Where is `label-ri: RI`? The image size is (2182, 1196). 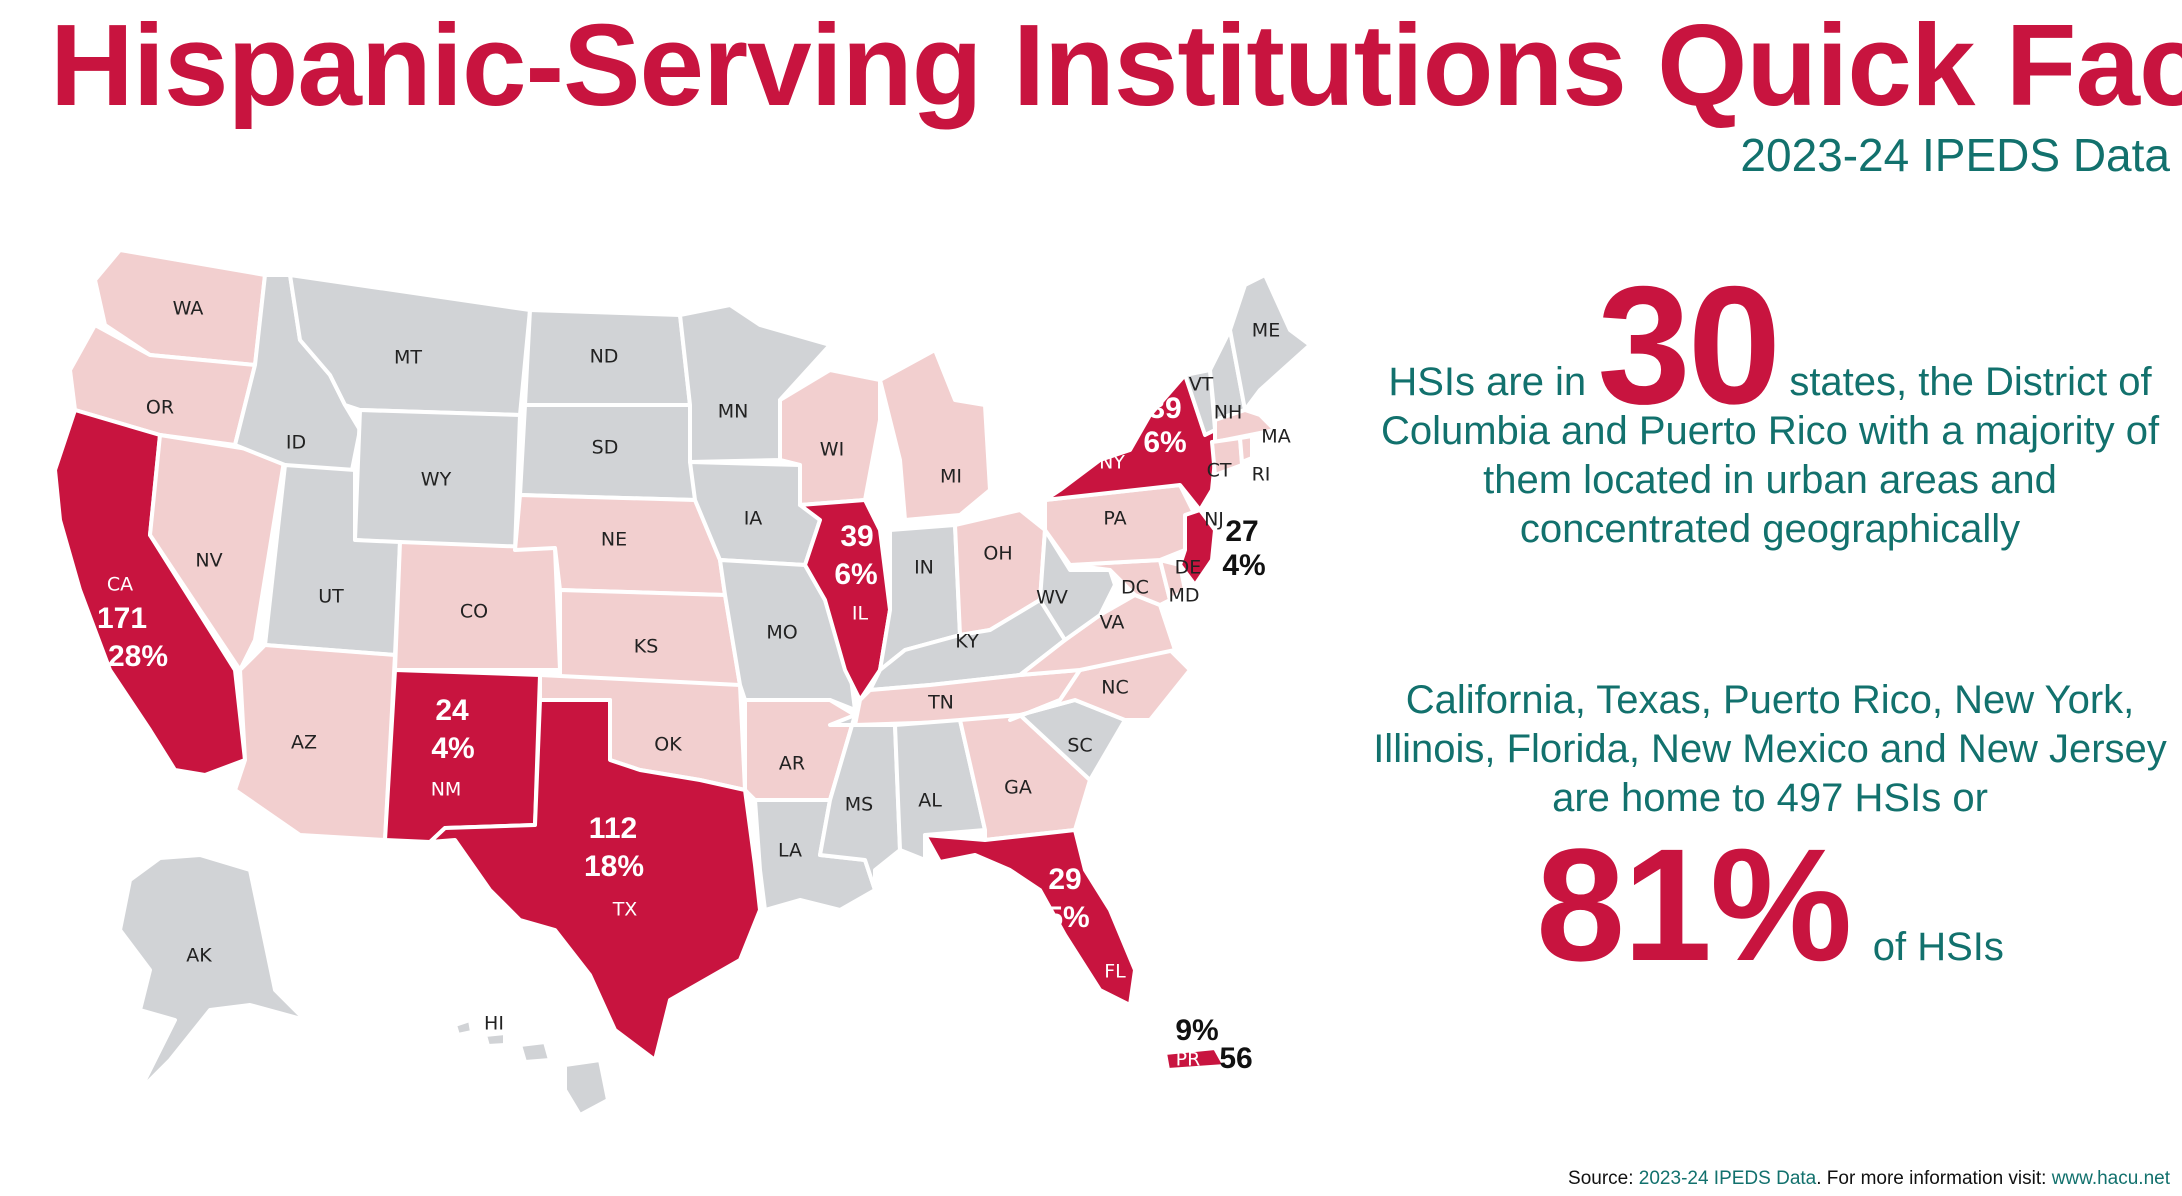 label-ri: RI is located at coordinates (1261, 475).